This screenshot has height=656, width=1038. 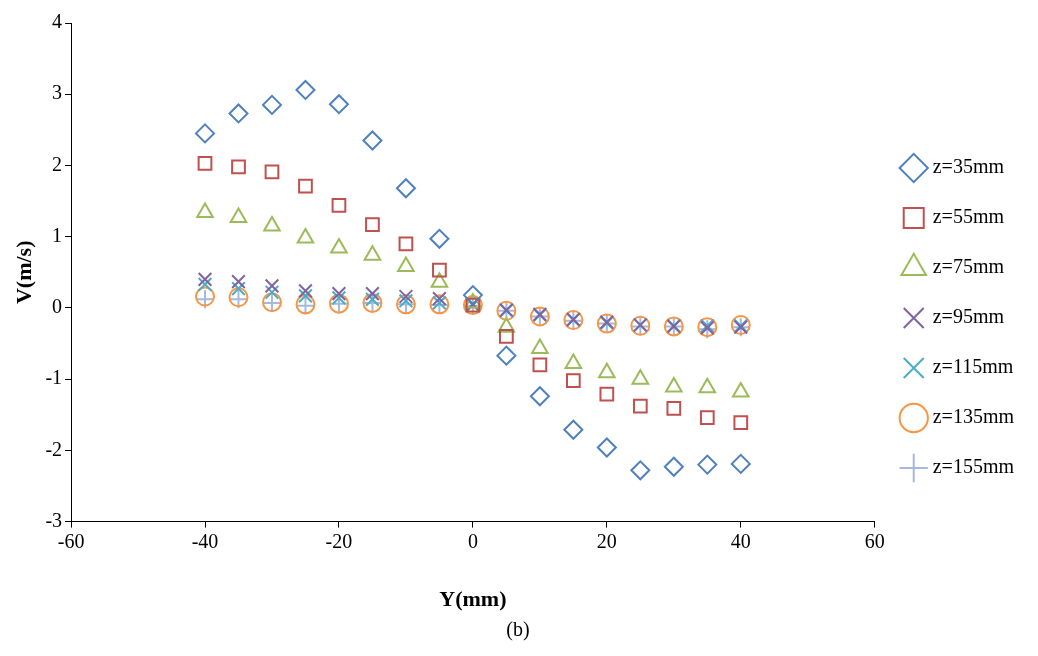 What do you see at coordinates (740, 540) in the screenshot?
I see `x-tick-label: 40` at bounding box center [740, 540].